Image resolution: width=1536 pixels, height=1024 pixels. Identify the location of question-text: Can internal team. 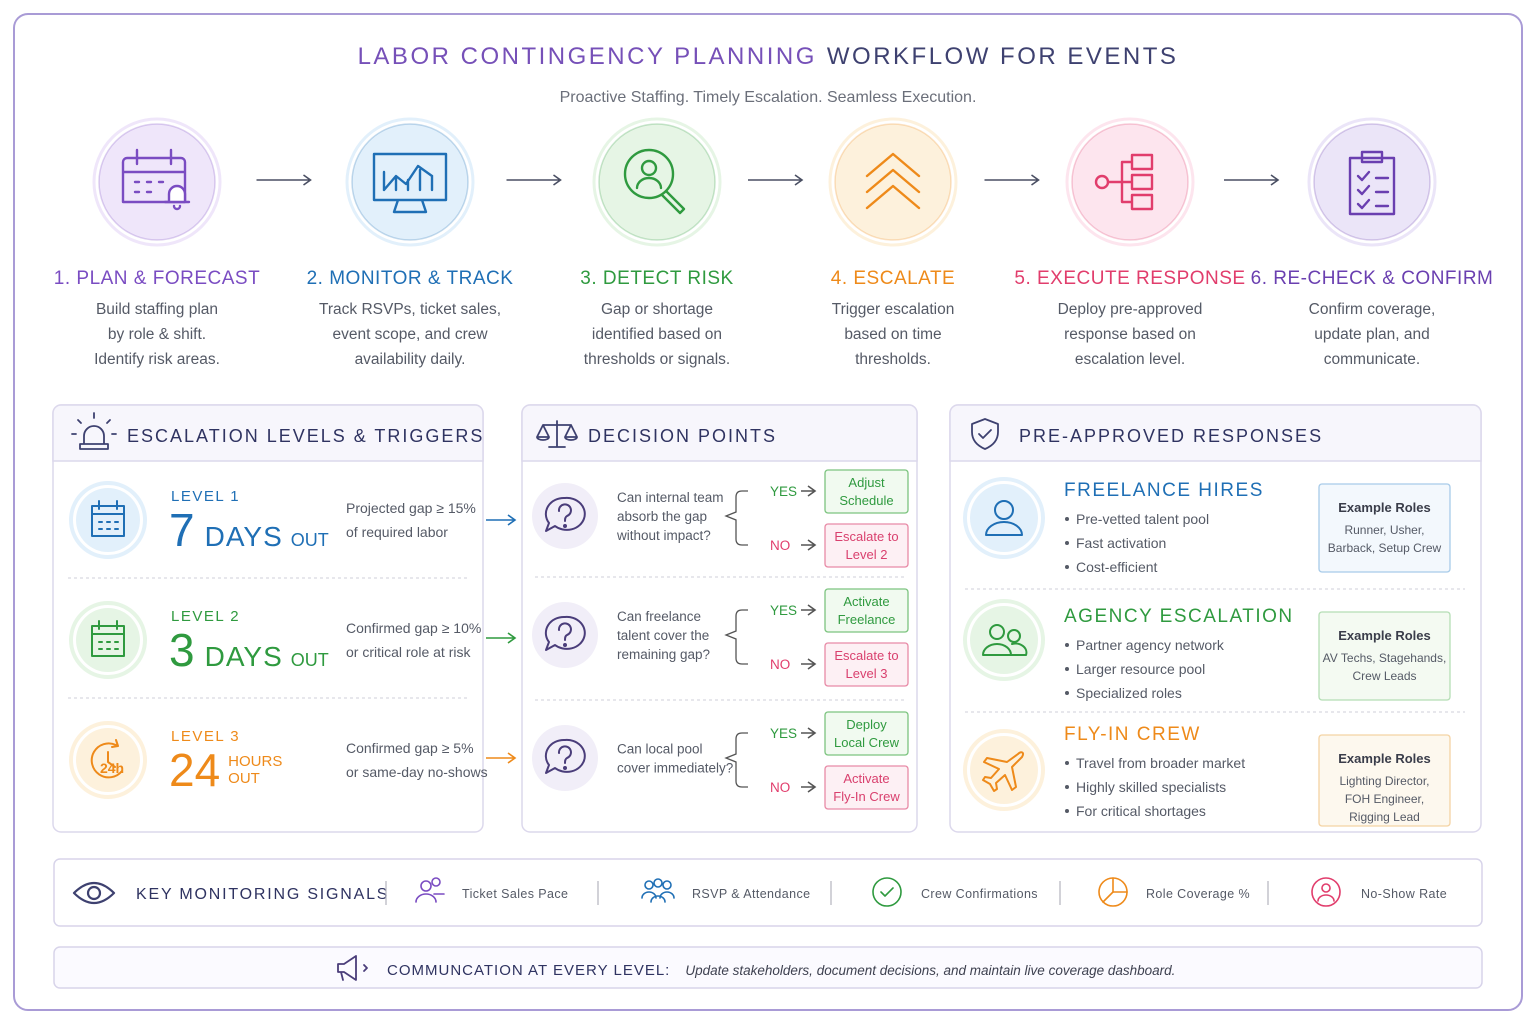
(670, 497).